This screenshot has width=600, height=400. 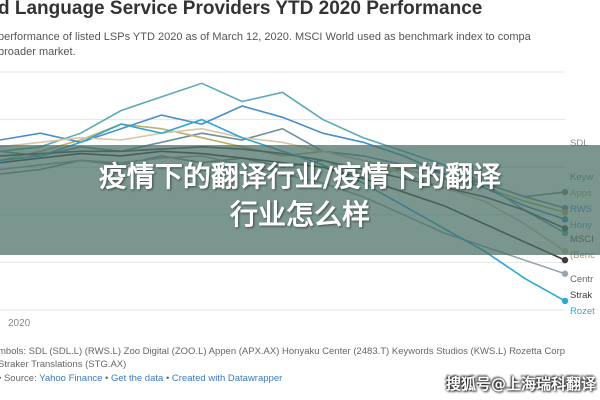 I want to click on series-label: SDL, so click(x=579, y=143).